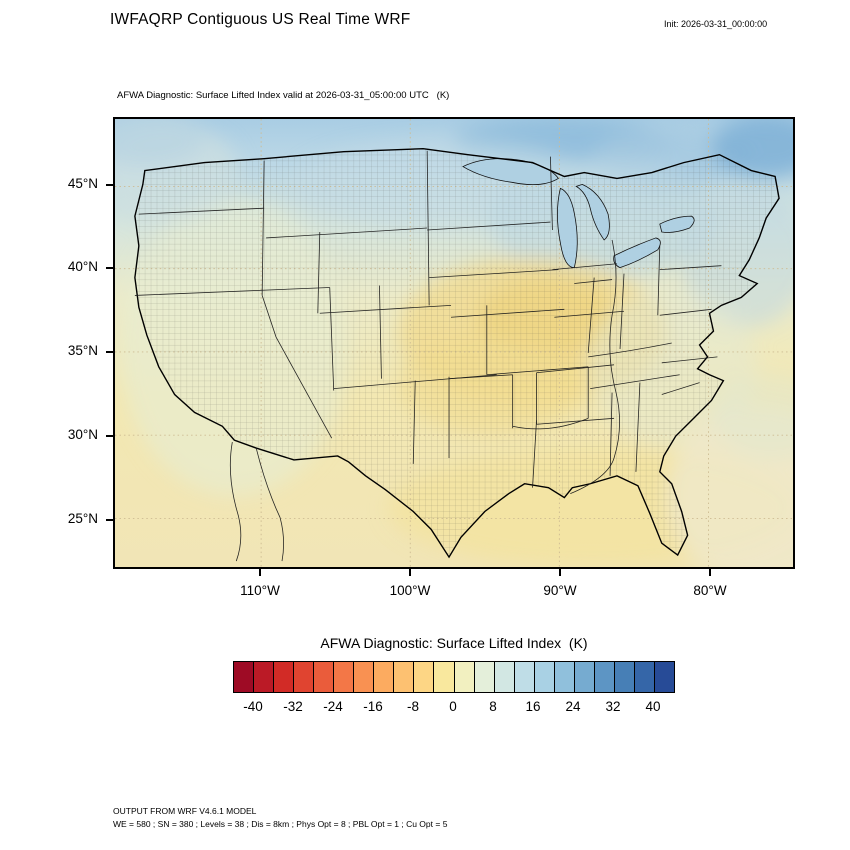 Image resolution: width=850 pixels, height=850 pixels. What do you see at coordinates (613, 706) in the screenshot?
I see `colorbar-tick-label: 32` at bounding box center [613, 706].